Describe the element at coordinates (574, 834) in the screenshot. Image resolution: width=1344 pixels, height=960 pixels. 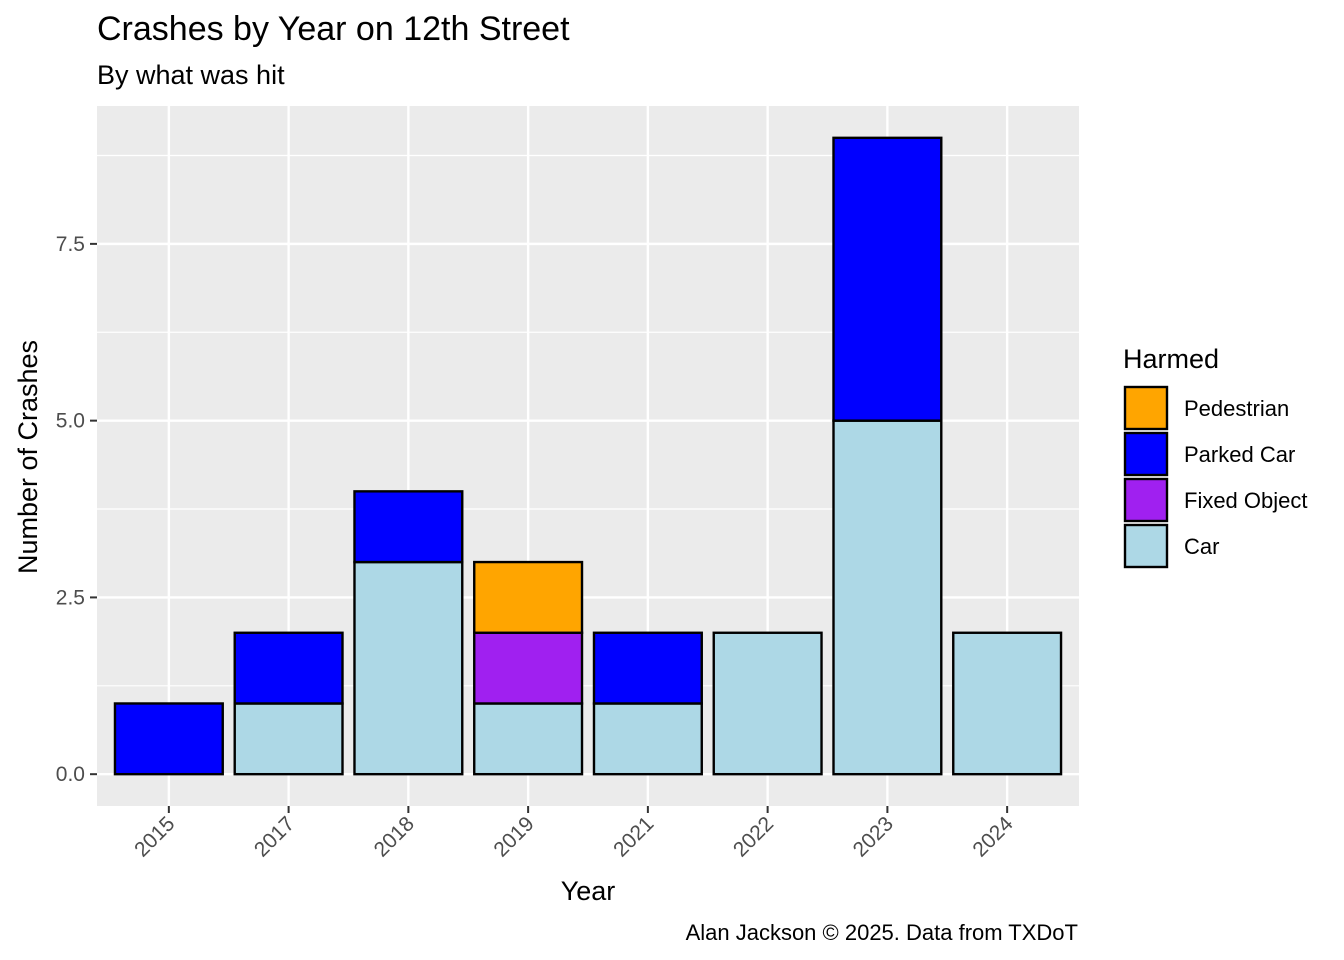
I see `x-axis: 2015 2017 2018 2019 2021 2022 2023 2024` at that location.